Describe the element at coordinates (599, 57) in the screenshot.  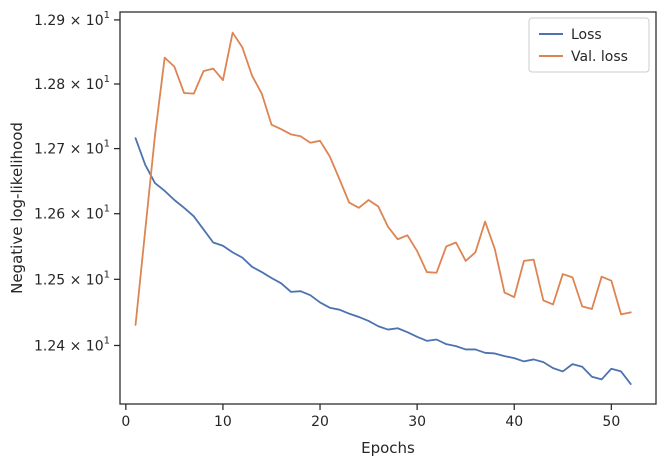
I see `legend-label-1: Val. loss` at that location.